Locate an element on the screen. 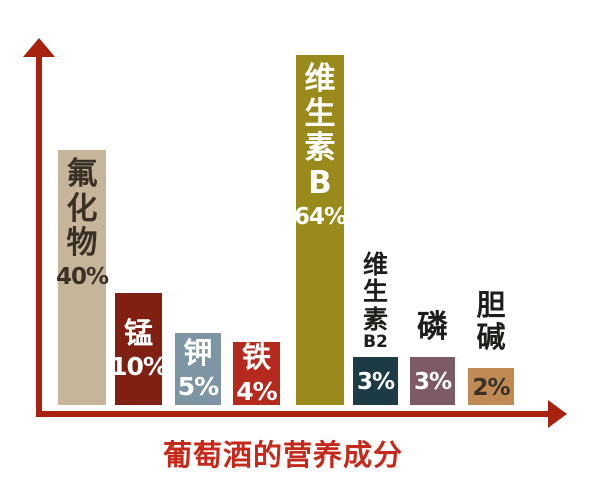  bar-choline: 2% is located at coordinates (491, 386).